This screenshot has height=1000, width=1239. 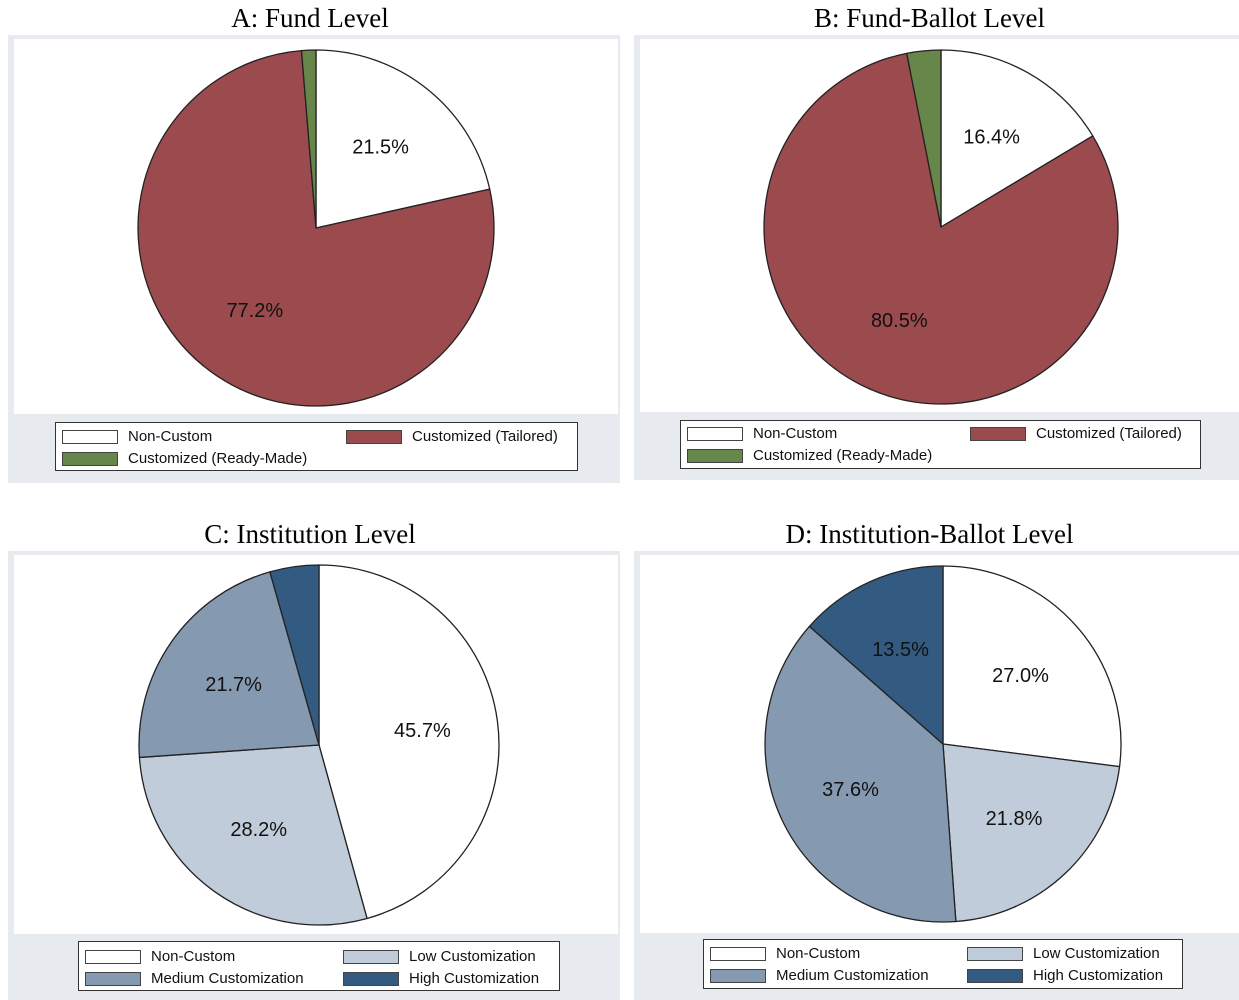 What do you see at coordinates (308, 139) in the screenshot?
I see `chart-a-slice-customized-ready-made` at bounding box center [308, 139].